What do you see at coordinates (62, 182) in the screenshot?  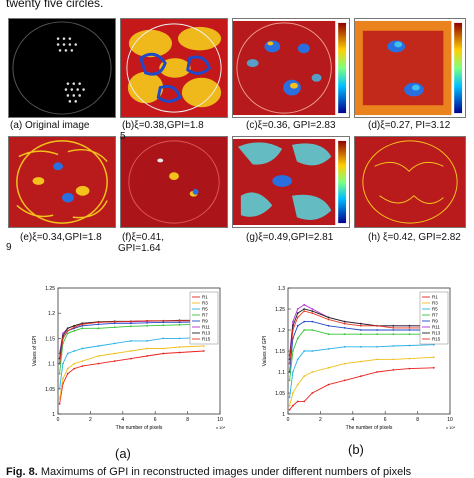 I see `panel-e` at bounding box center [62, 182].